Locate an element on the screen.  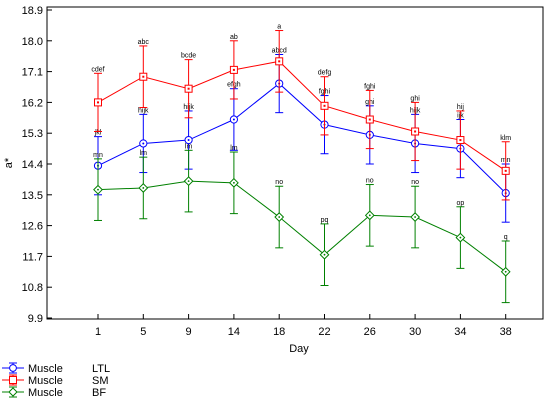
legend-series-label: LTL is located at coordinates (101, 369).